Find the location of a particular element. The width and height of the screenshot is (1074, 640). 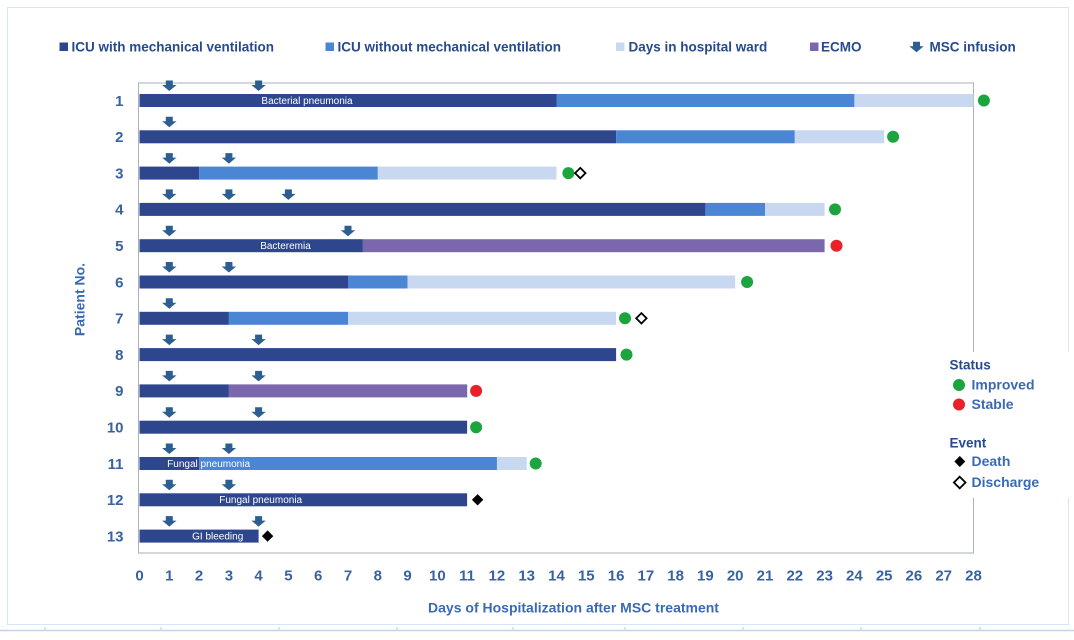

svg-text: 22 is located at coordinates (794, 576).